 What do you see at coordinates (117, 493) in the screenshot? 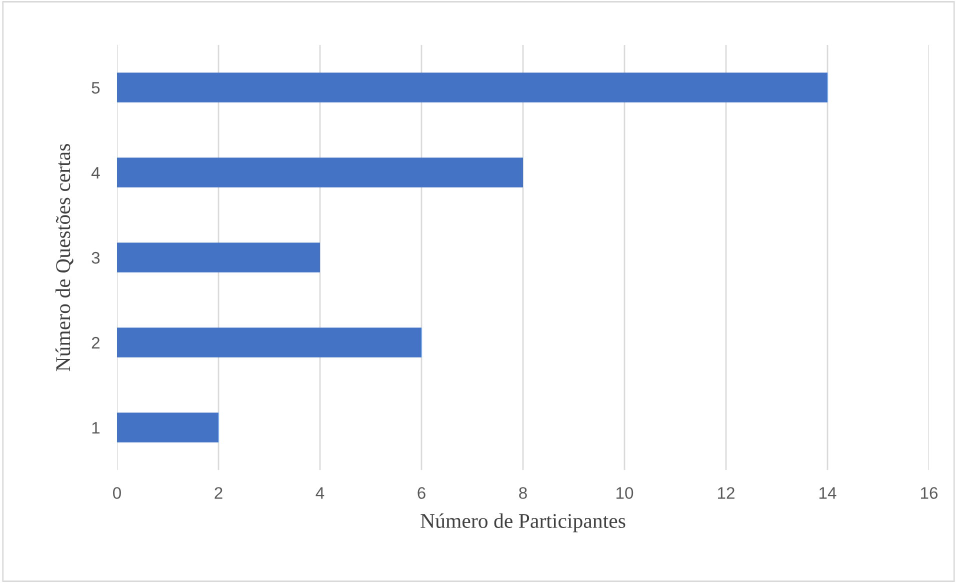
I see `x-tick-label: 0` at bounding box center [117, 493].